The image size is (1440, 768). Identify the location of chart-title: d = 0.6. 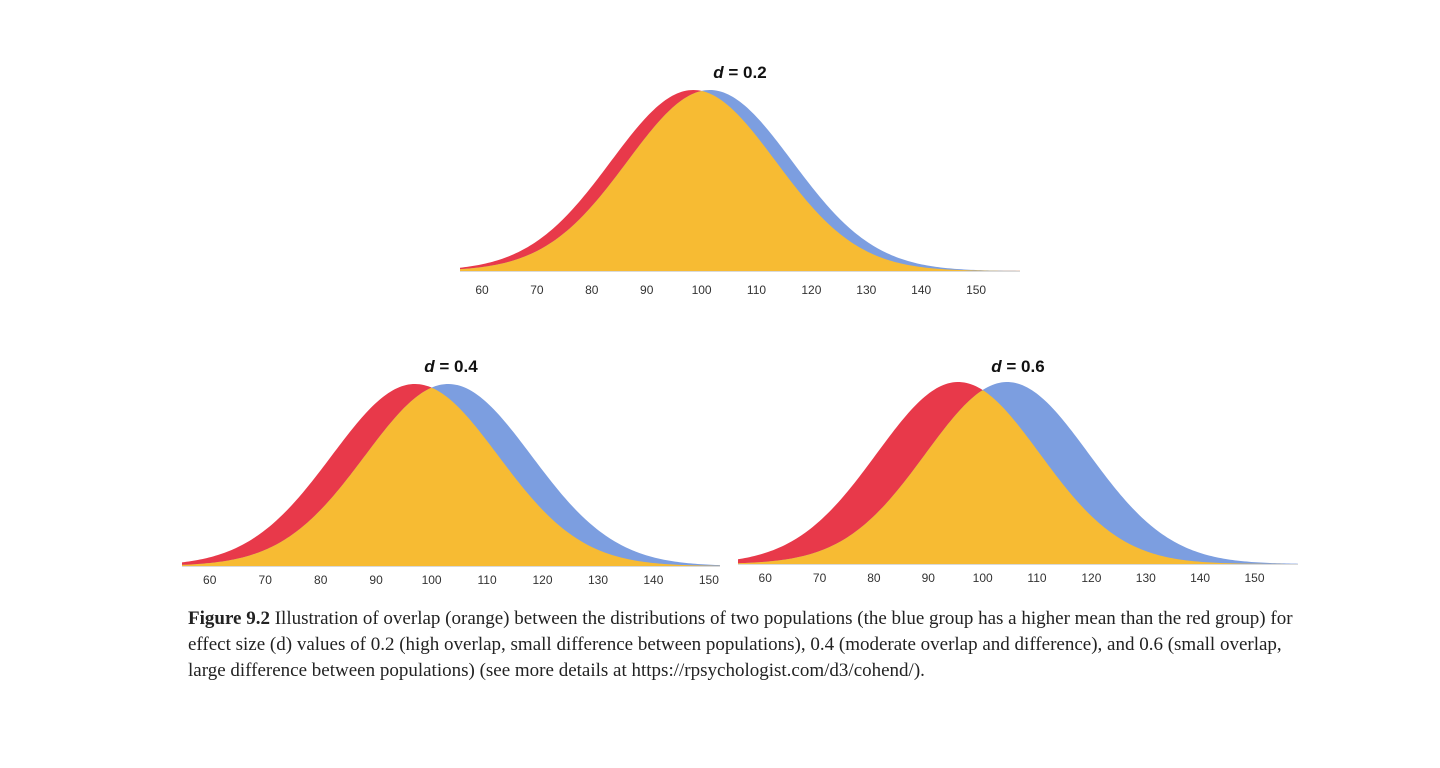
(1017, 366).